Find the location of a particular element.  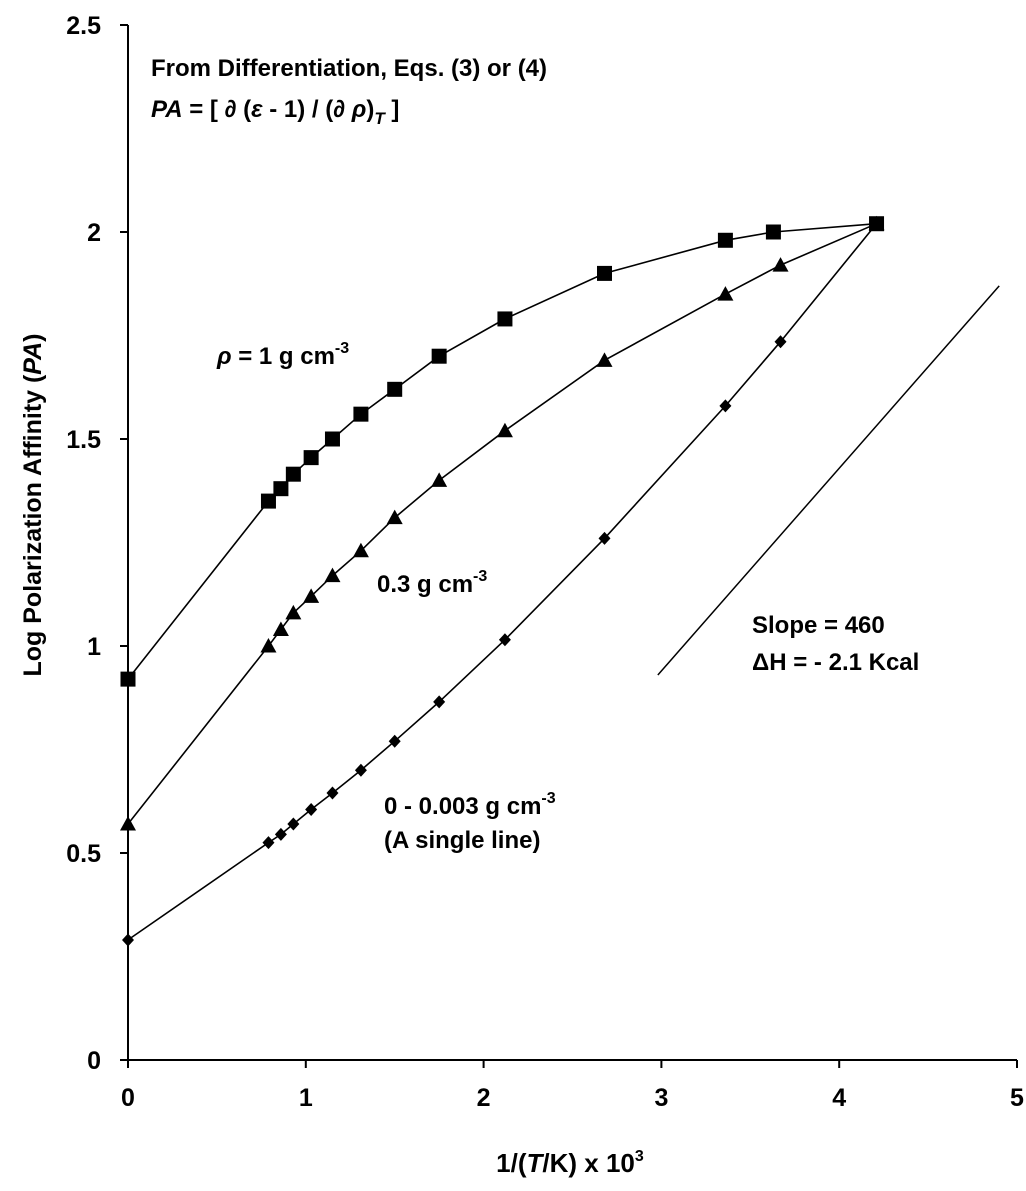

y-tick-label: 1 is located at coordinates (94, 647).